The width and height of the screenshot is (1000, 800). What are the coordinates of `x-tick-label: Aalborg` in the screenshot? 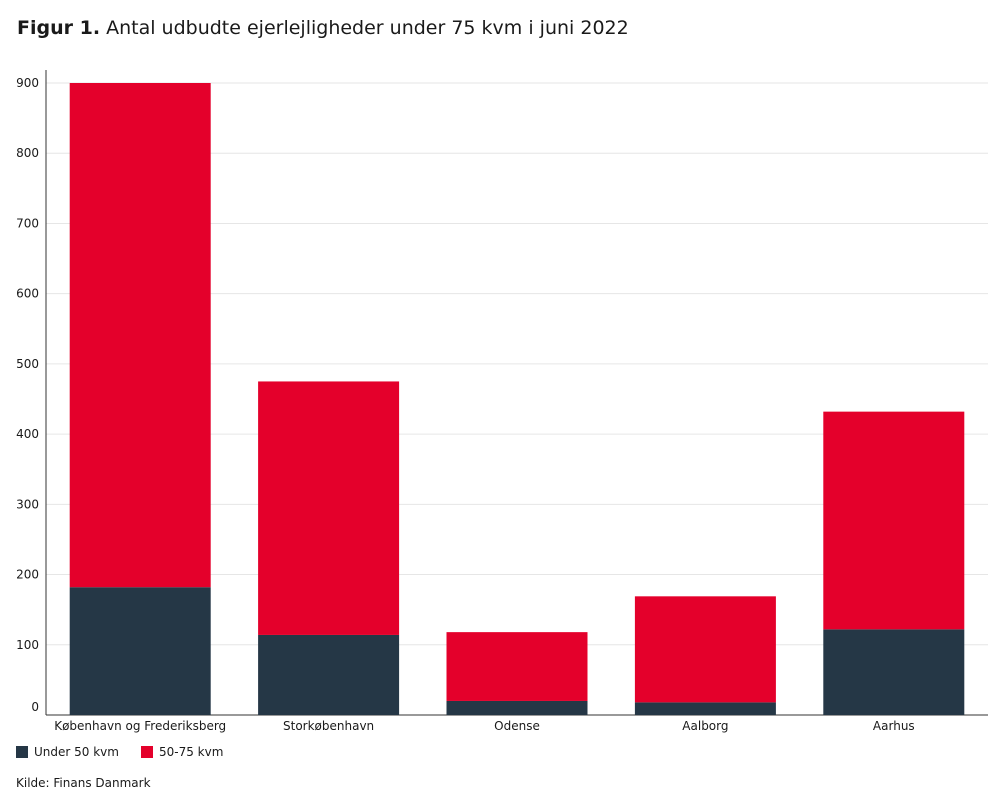 It's located at (705, 726).